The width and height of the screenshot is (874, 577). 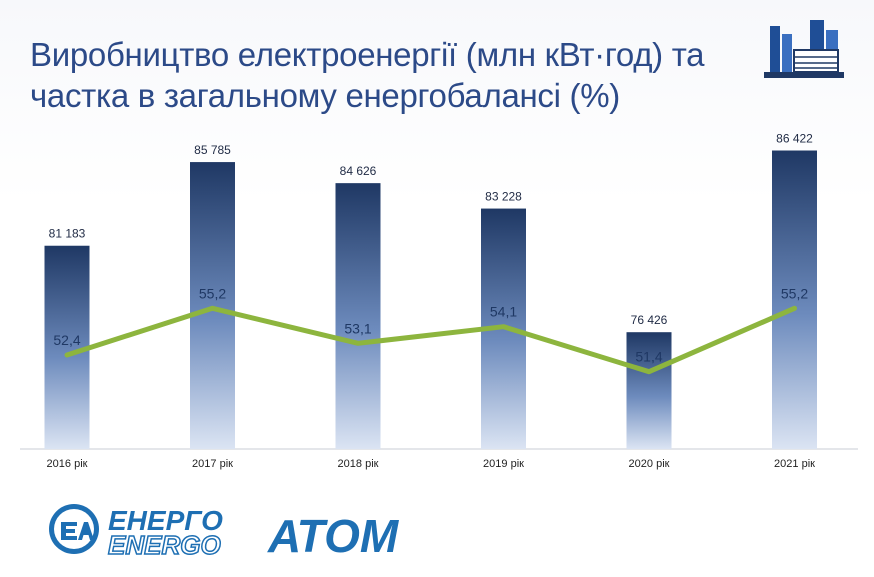 What do you see at coordinates (165, 520) in the screenshot?
I see `logo-text-top: ЕНЕРГО` at bounding box center [165, 520].